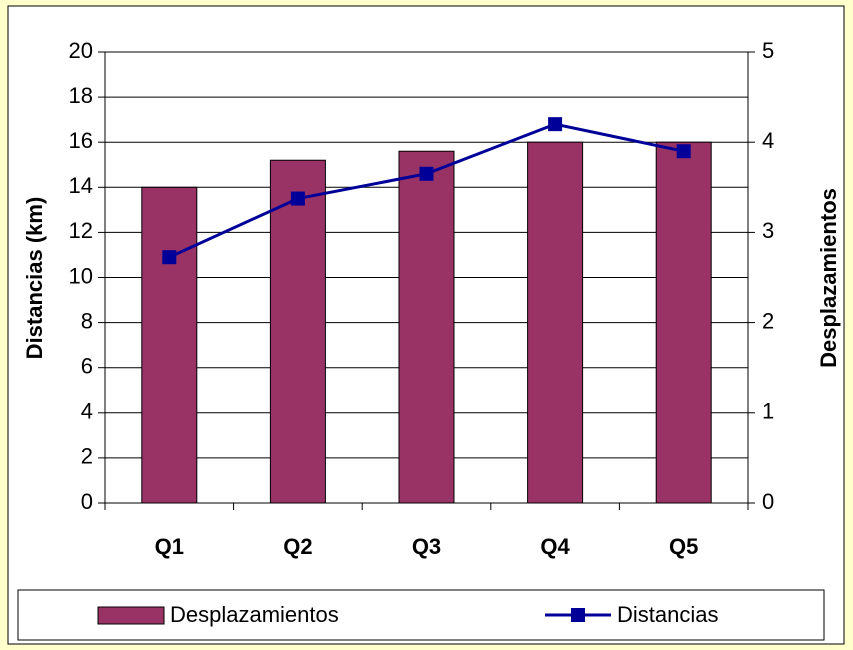  What do you see at coordinates (768, 230) in the screenshot?
I see `y2-tick-label: 3` at bounding box center [768, 230].